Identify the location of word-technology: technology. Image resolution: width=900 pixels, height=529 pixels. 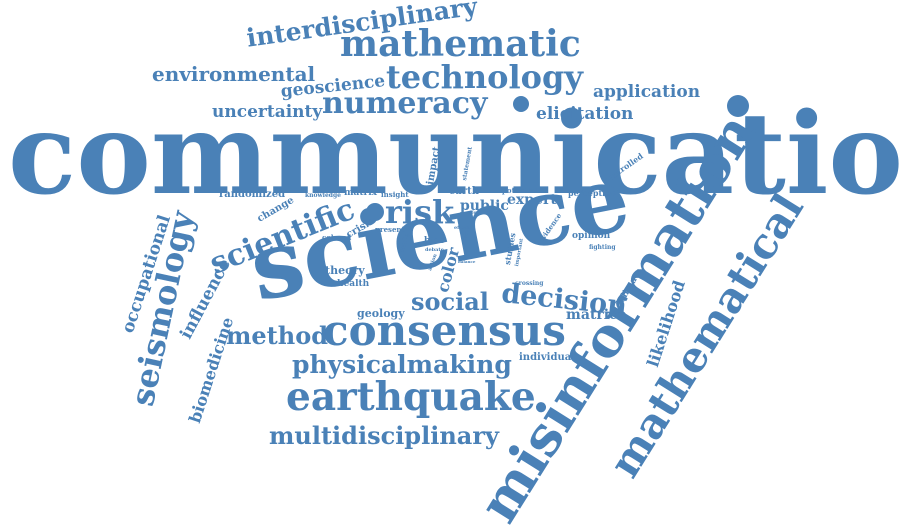
(484, 77).